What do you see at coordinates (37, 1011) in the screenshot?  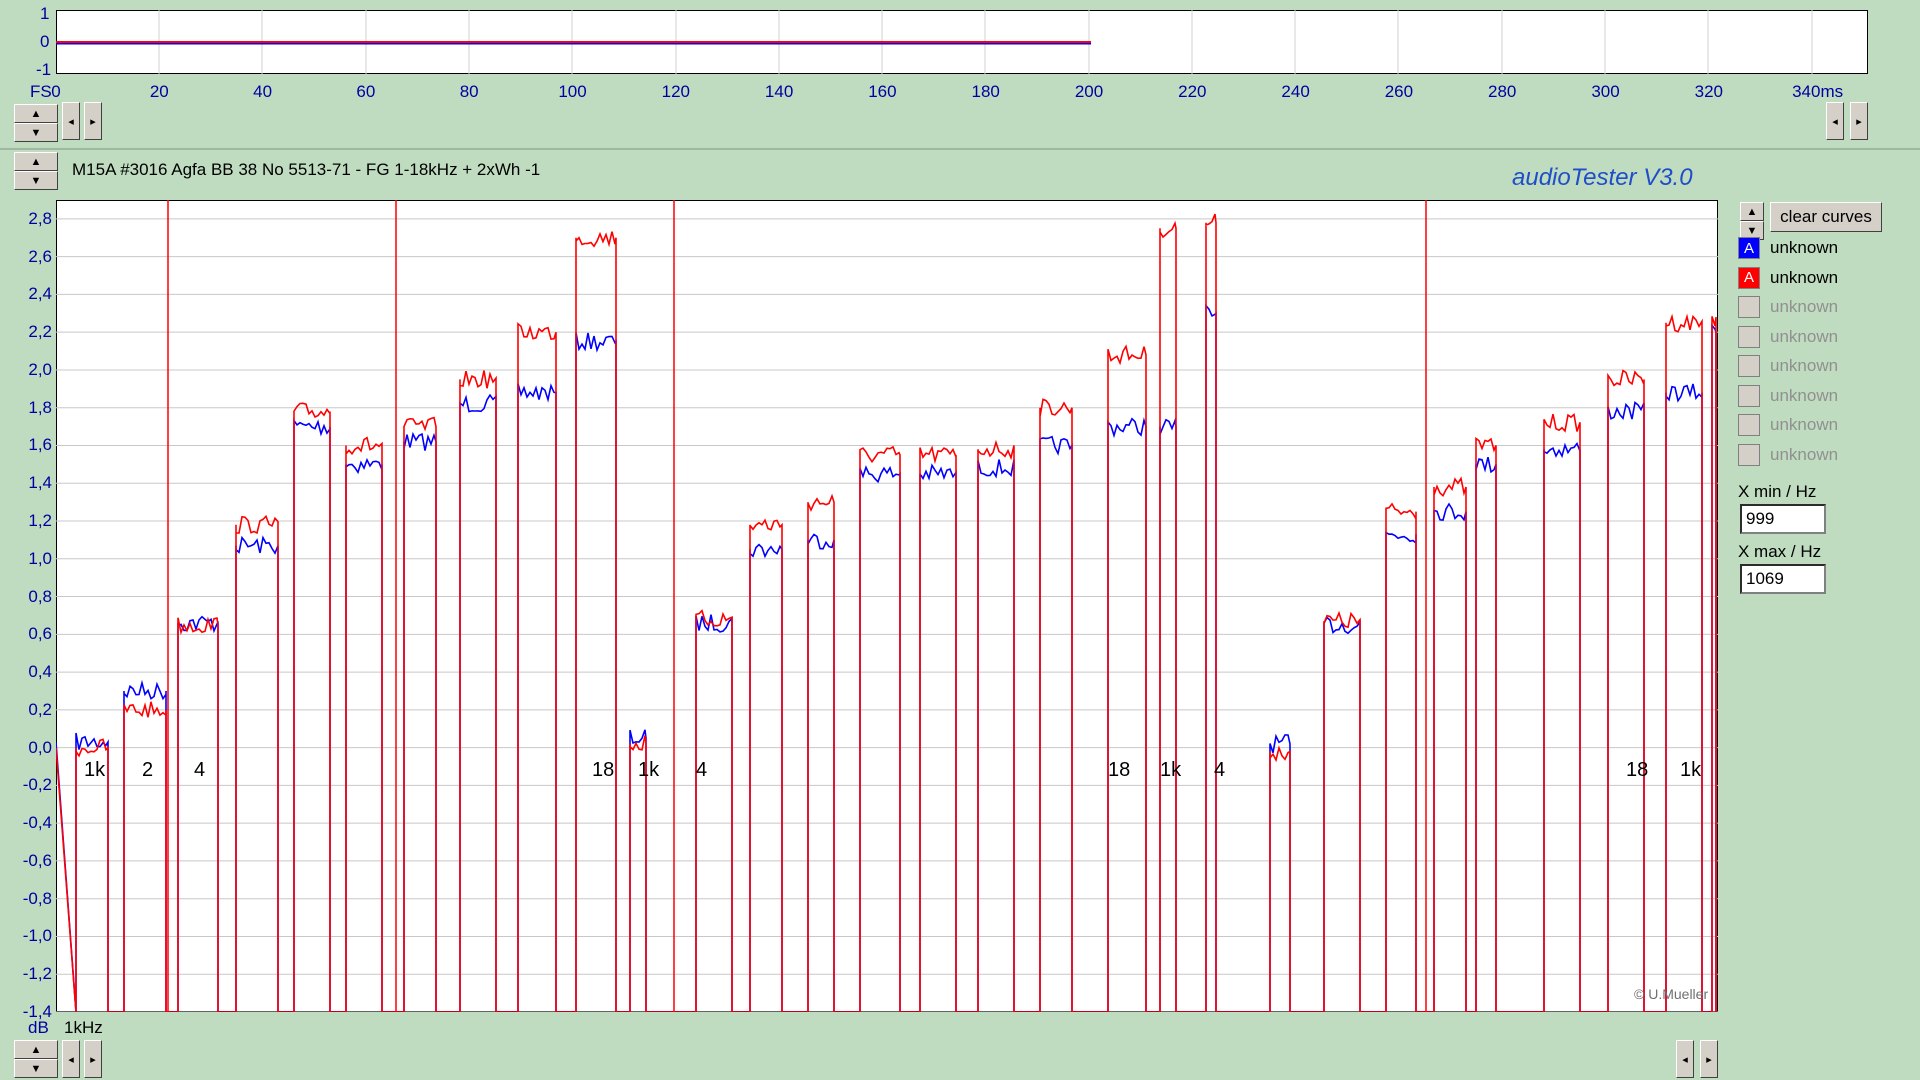 I see `y-tick-label: -1,4` at bounding box center [37, 1011].